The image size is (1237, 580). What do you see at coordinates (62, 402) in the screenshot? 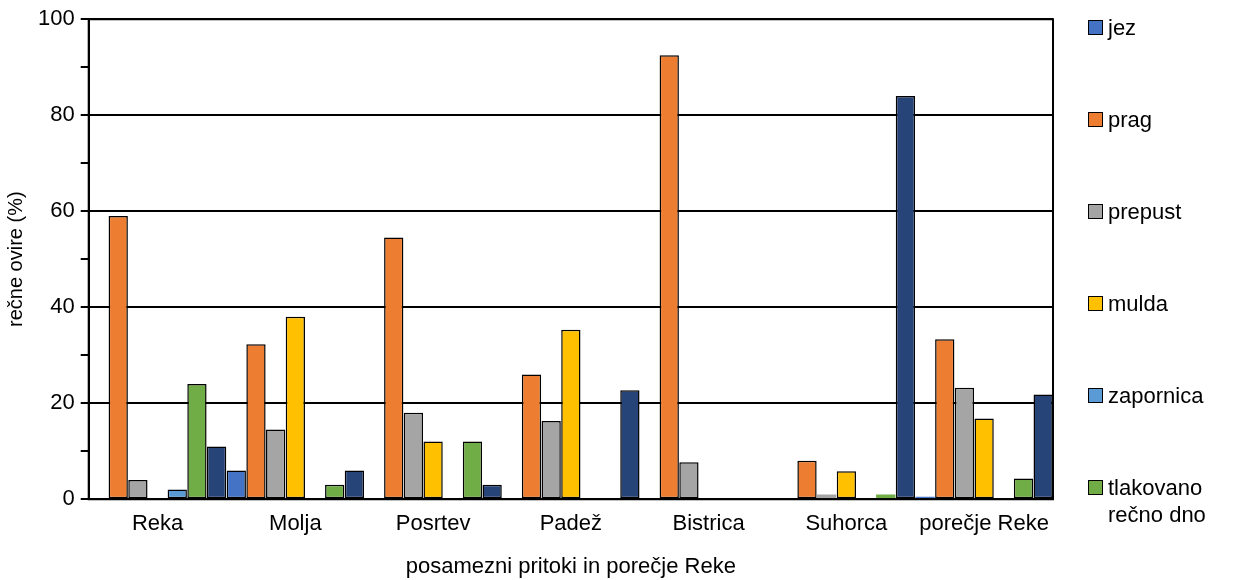
I see `y-tick-label: 20` at bounding box center [62, 402].